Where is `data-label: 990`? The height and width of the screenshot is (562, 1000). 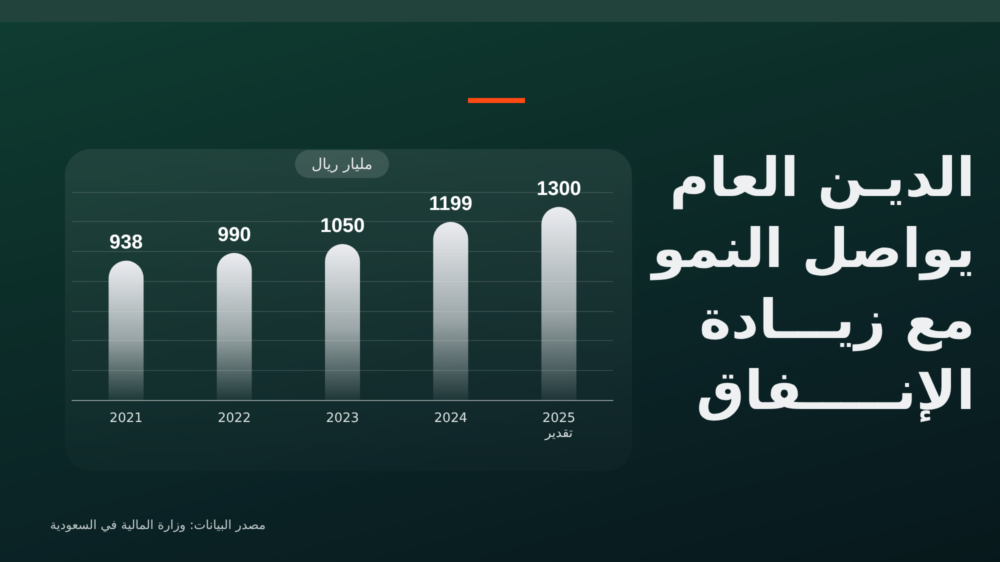
data-label: 990 is located at coordinates (234, 235).